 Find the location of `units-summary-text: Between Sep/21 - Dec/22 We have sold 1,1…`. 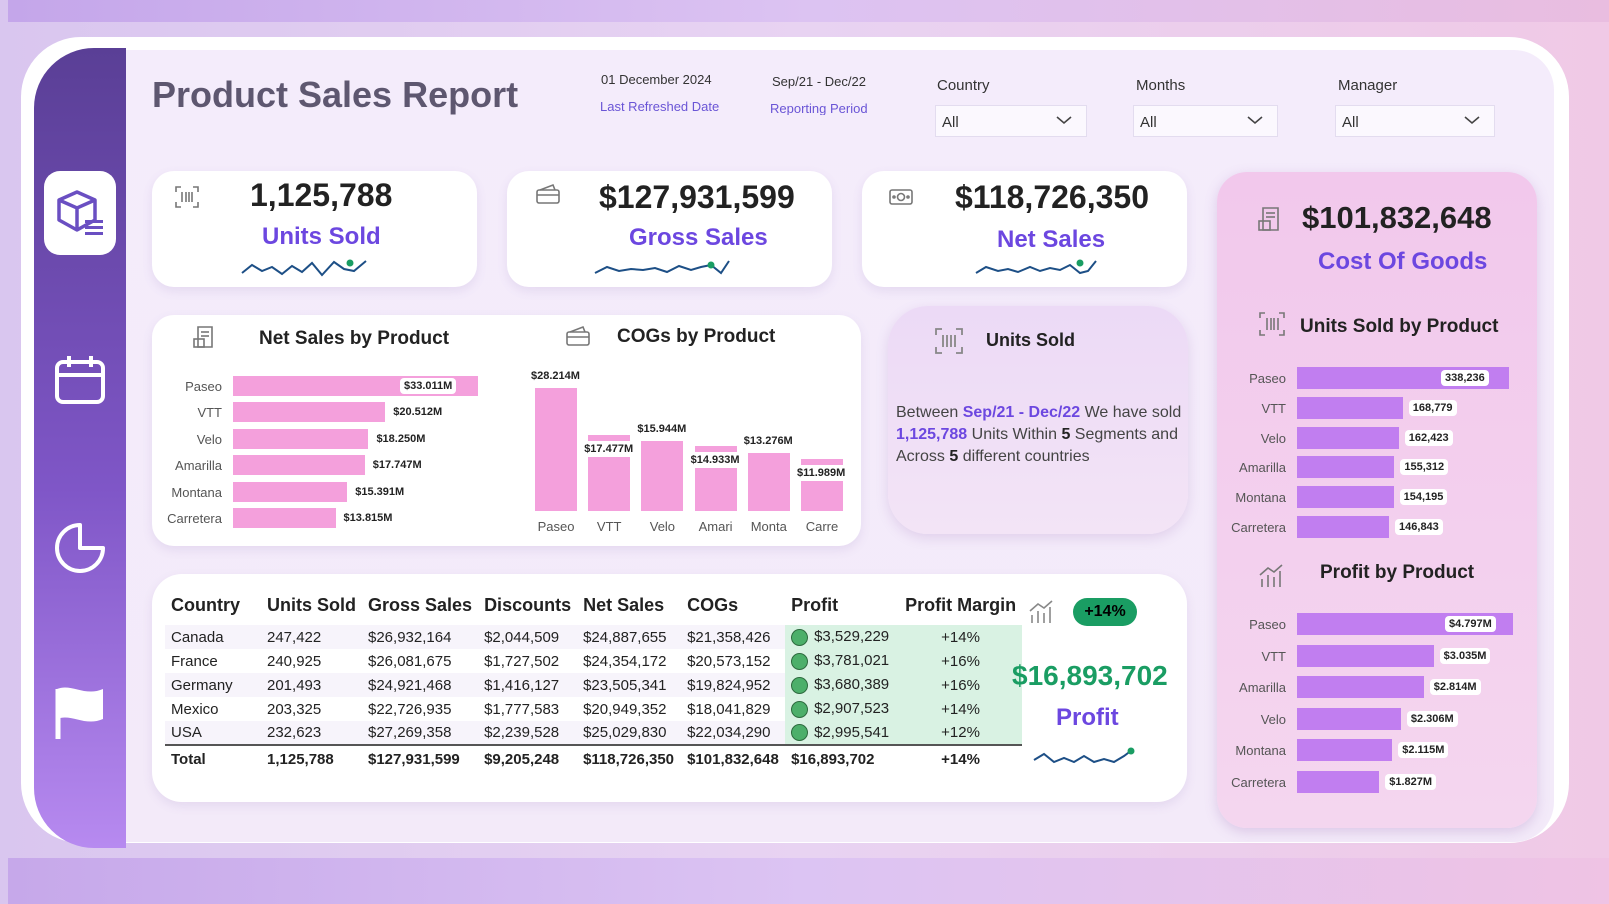

units-summary-text: Between Sep/21 - Dec/22 We have sold 1,1… is located at coordinates (1042, 435).